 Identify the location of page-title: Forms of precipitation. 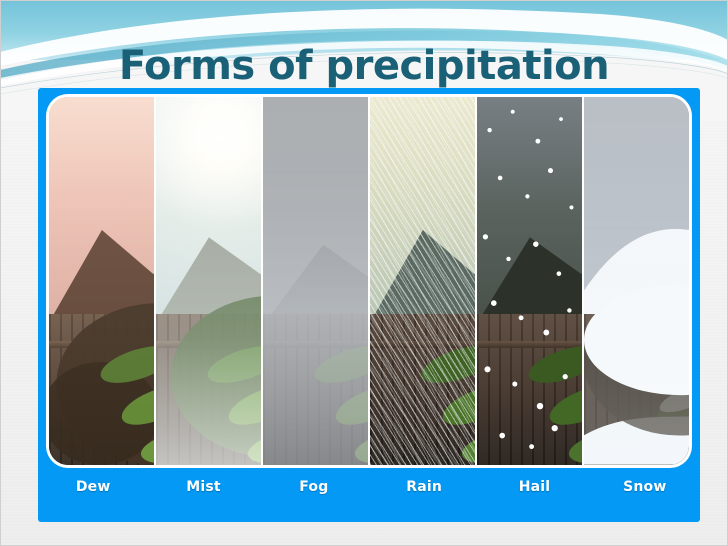
(364, 66).